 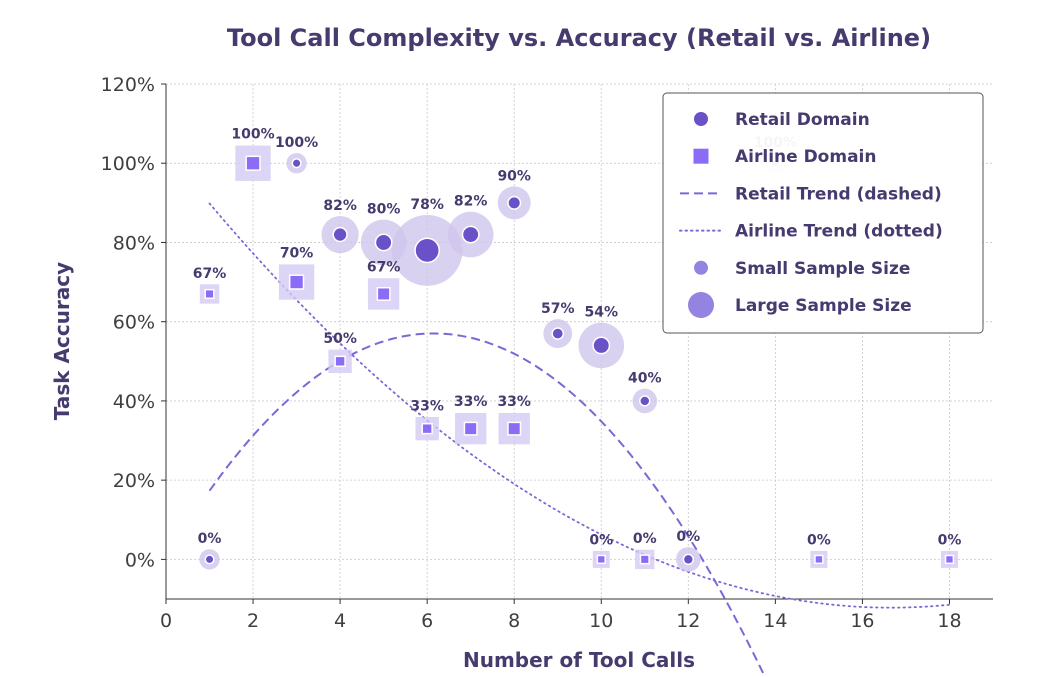 What do you see at coordinates (166, 621) in the screenshot?
I see `x-tick-label: 0` at bounding box center [166, 621].